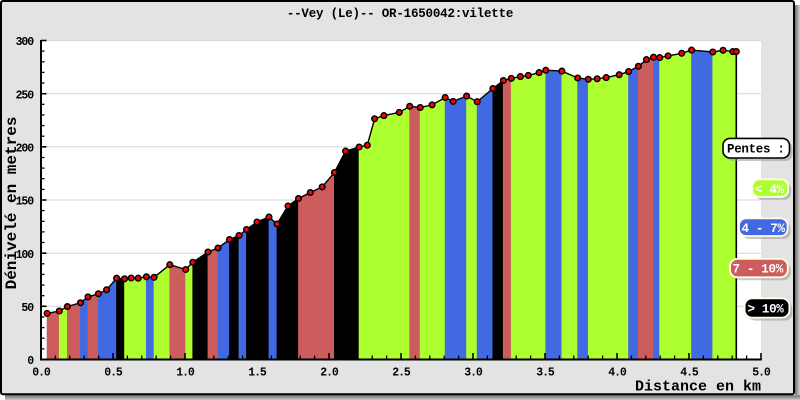  What do you see at coordinates (25, 202) in the screenshot?
I see `svg-text: 150` at bounding box center [25, 202].